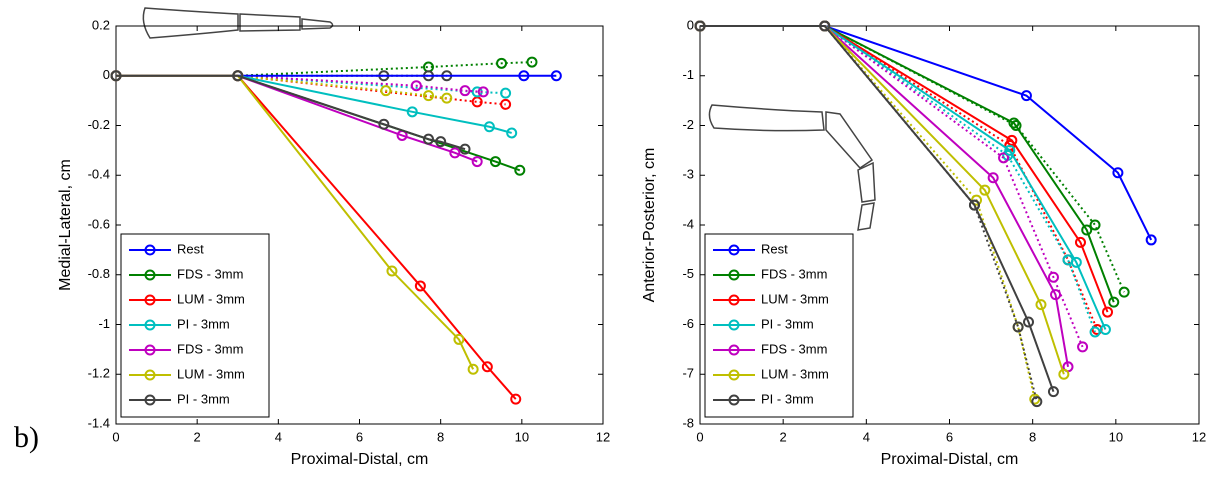  Describe the element at coordinates (99, 223) in the screenshot. I see `y-tick-label: -0.6` at that location.